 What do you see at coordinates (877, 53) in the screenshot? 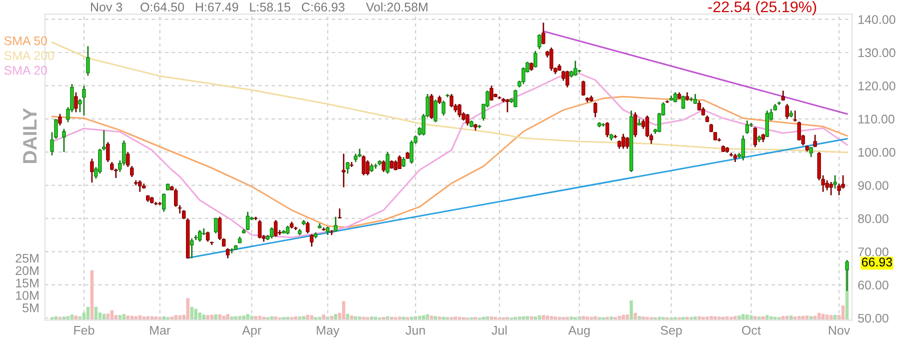
I see `y-tick-label: 130.00` at bounding box center [877, 53].